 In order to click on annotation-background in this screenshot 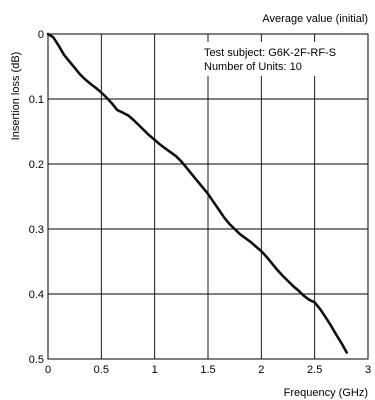, I will do `click(283, 59)`.